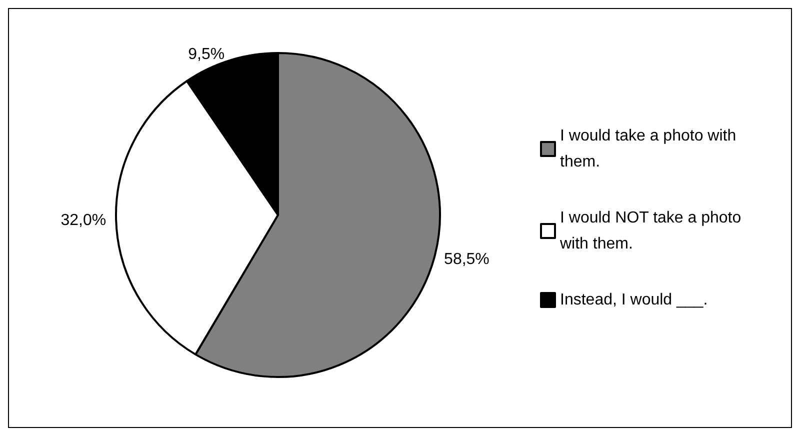  What do you see at coordinates (634, 300) in the screenshot?
I see `legend-label: Instead, I would ___.` at bounding box center [634, 300].